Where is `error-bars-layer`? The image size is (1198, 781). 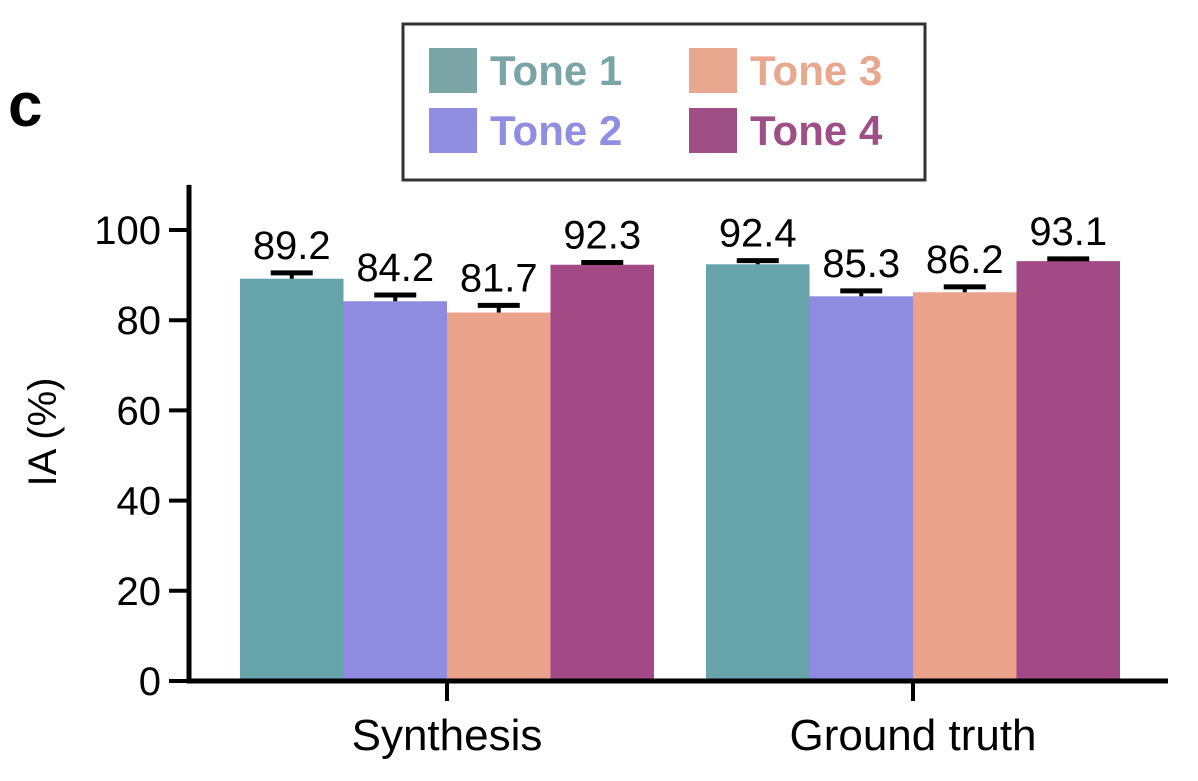 error-bars-layer is located at coordinates (680, 284).